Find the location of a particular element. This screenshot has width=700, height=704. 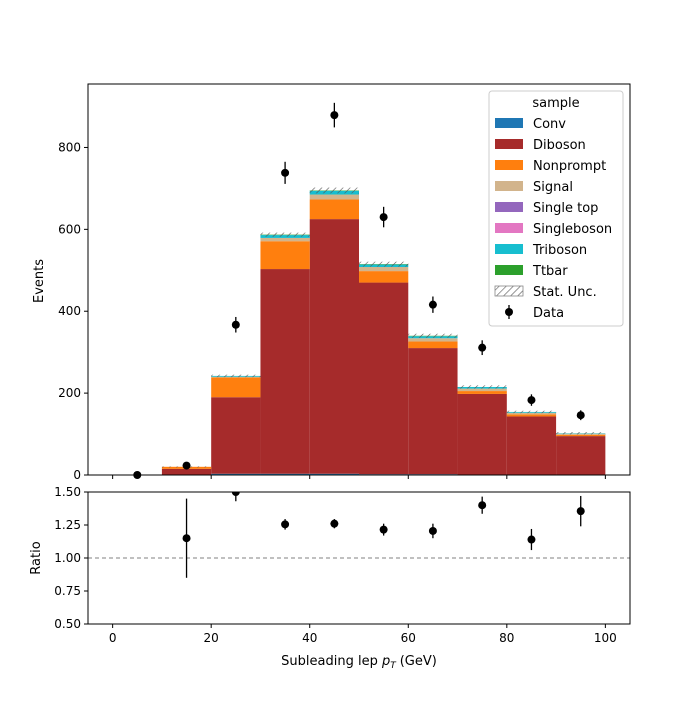

main-y-axis: 0 200 400 600 800 is located at coordinates (73, 311).